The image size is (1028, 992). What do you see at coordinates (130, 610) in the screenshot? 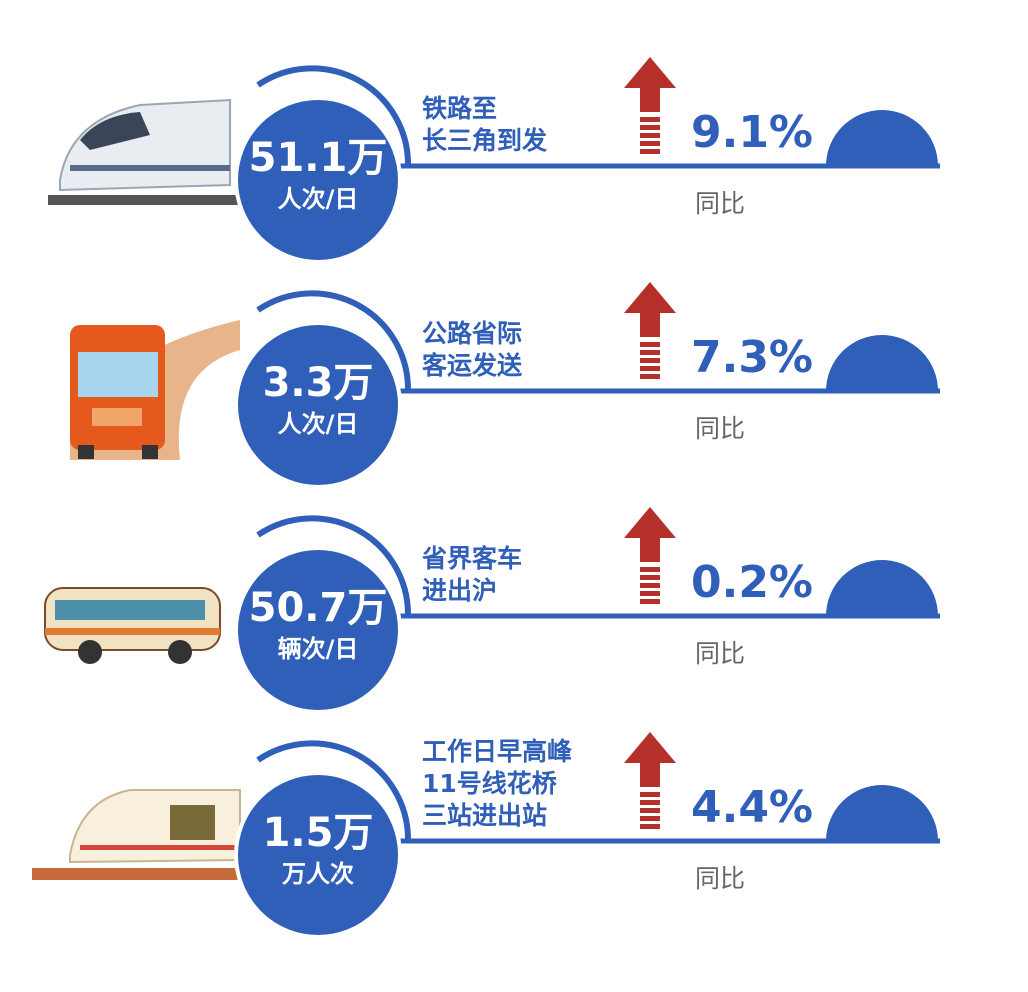
I see `coach-windows` at bounding box center [130, 610].